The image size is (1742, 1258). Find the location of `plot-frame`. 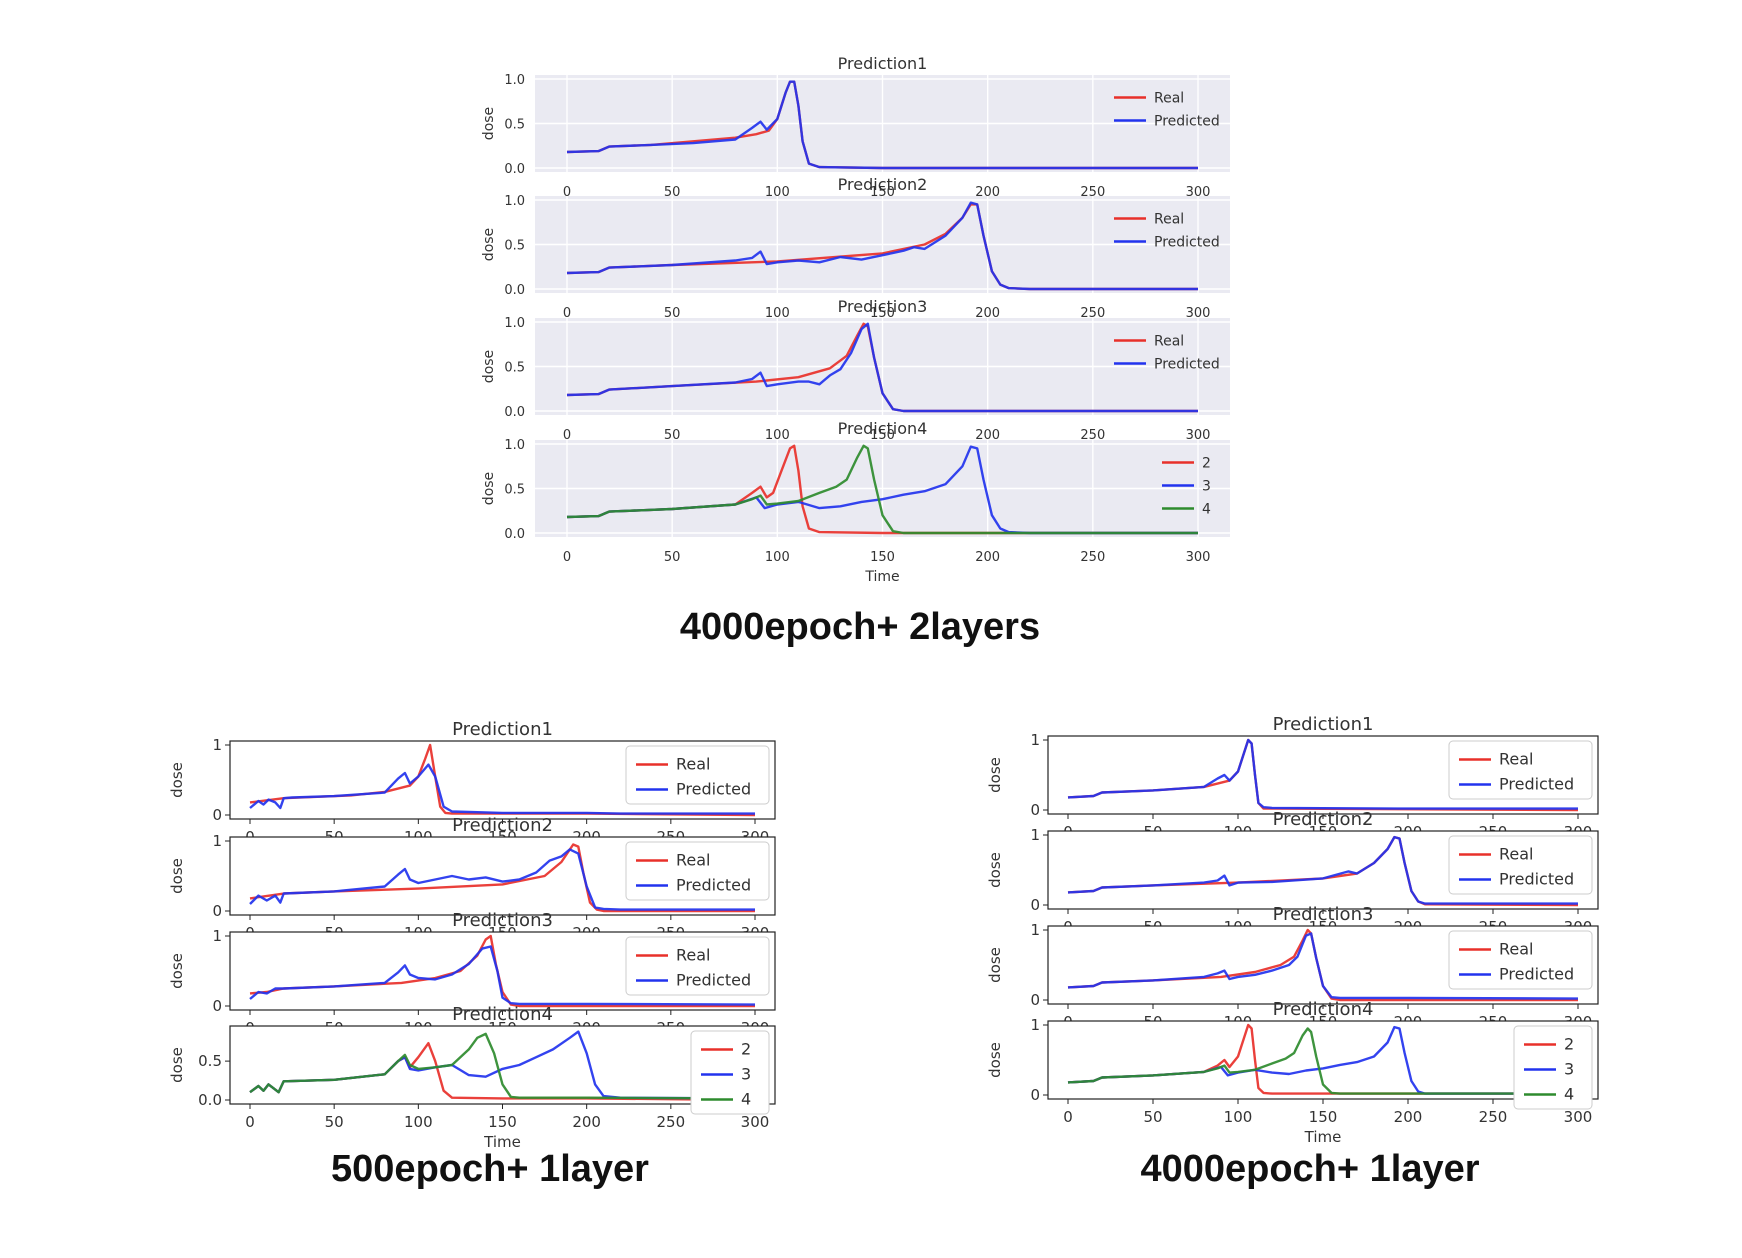

plot-frame is located at coordinates (502, 1065).